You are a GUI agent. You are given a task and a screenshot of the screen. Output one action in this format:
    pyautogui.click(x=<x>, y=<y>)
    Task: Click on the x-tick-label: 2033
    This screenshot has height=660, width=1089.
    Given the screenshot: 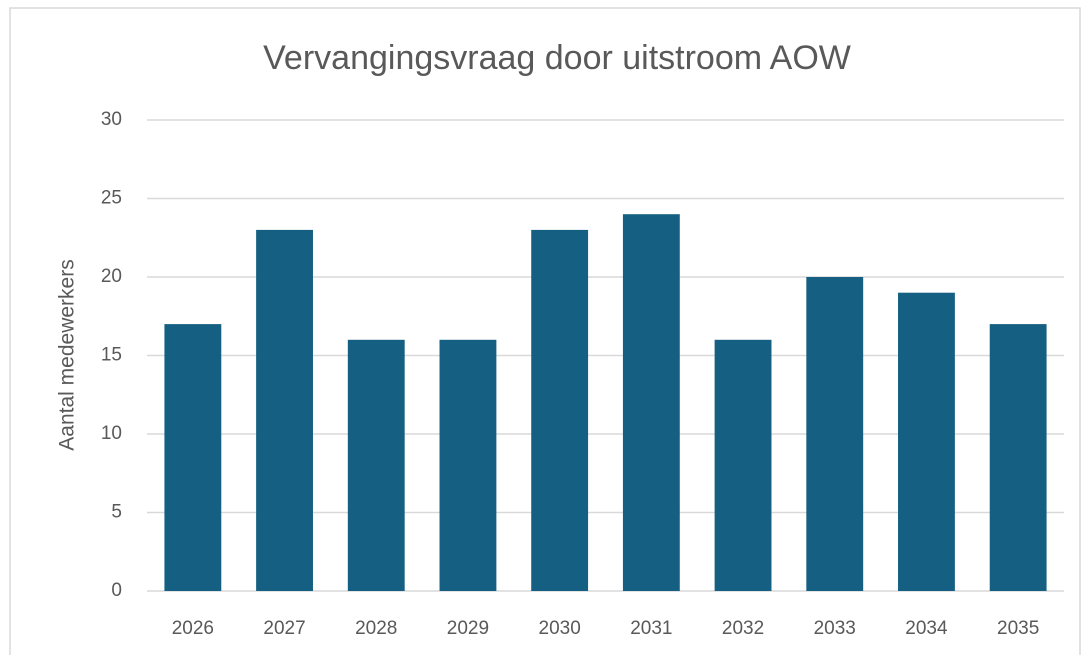 What is the action you would take?
    pyautogui.click(x=835, y=628)
    